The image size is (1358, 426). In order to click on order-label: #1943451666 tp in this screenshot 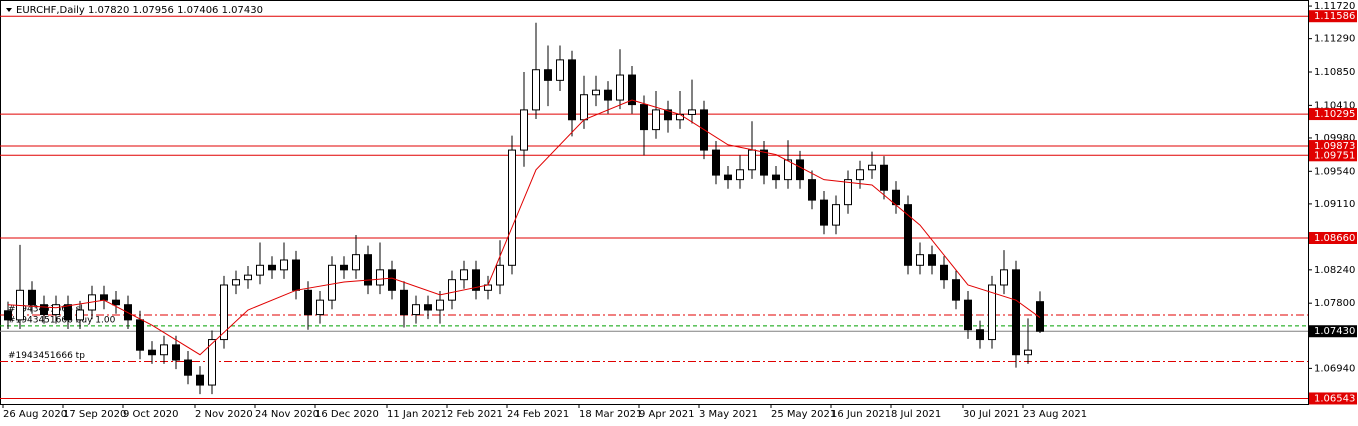, I will do `click(46, 356)`.